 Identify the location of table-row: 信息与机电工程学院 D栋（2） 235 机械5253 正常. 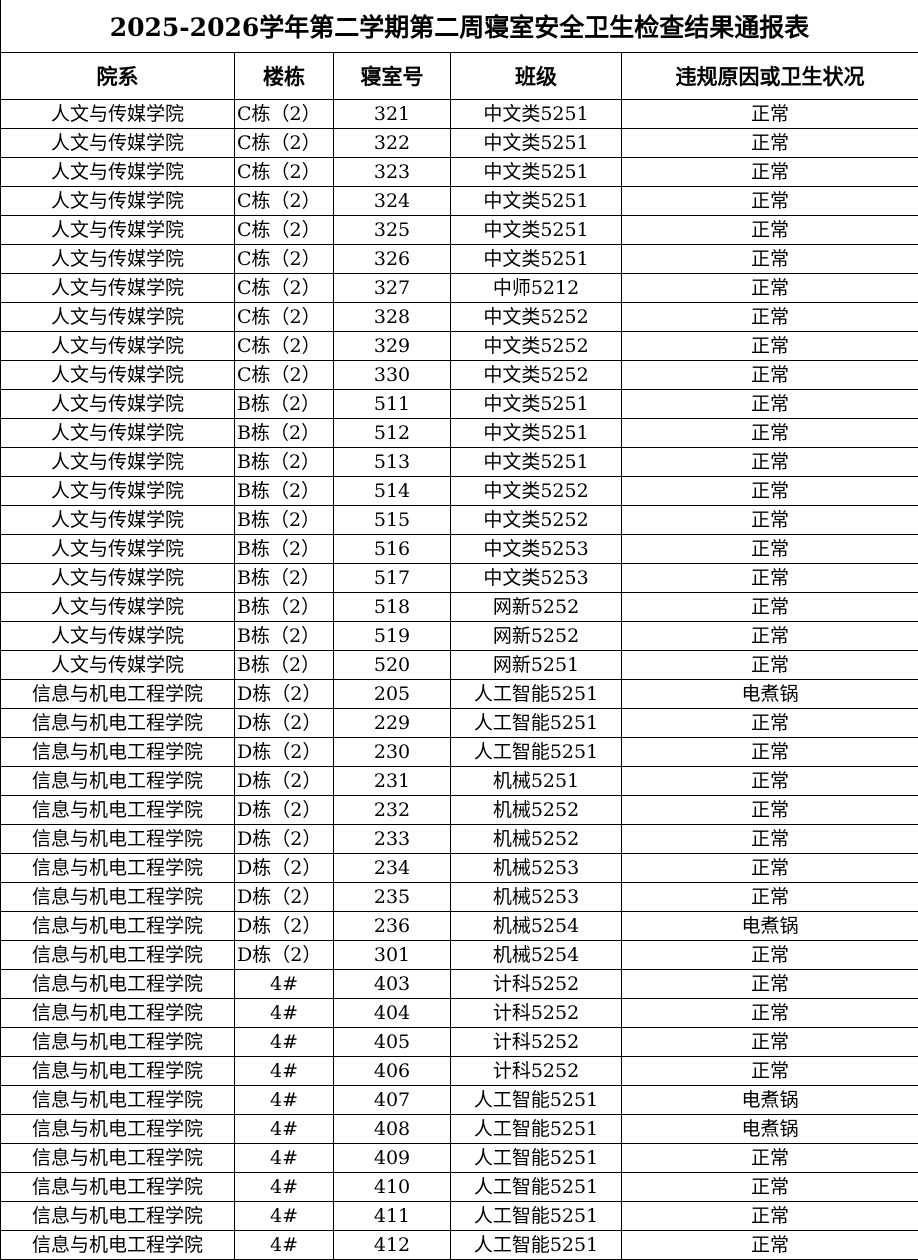
(459, 897).